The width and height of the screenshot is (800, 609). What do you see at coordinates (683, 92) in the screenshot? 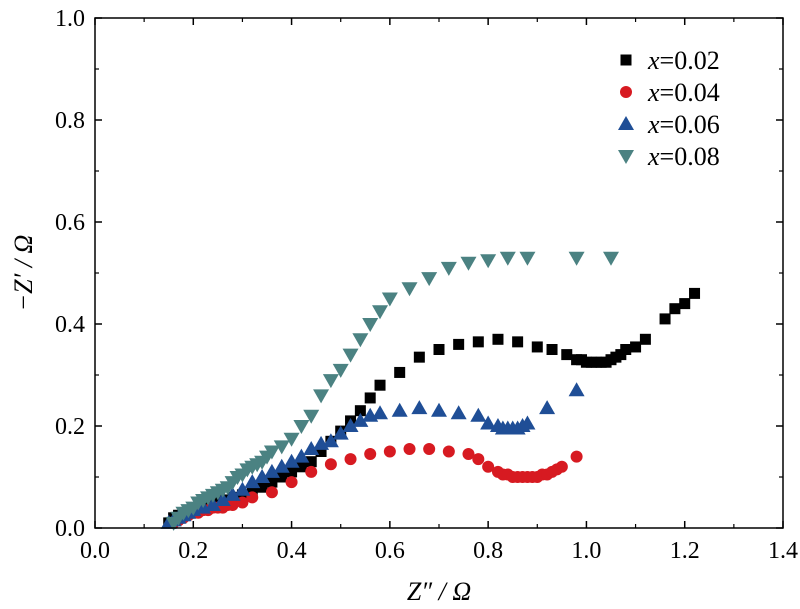
I see `legend-label: x=0.04` at bounding box center [683, 92].